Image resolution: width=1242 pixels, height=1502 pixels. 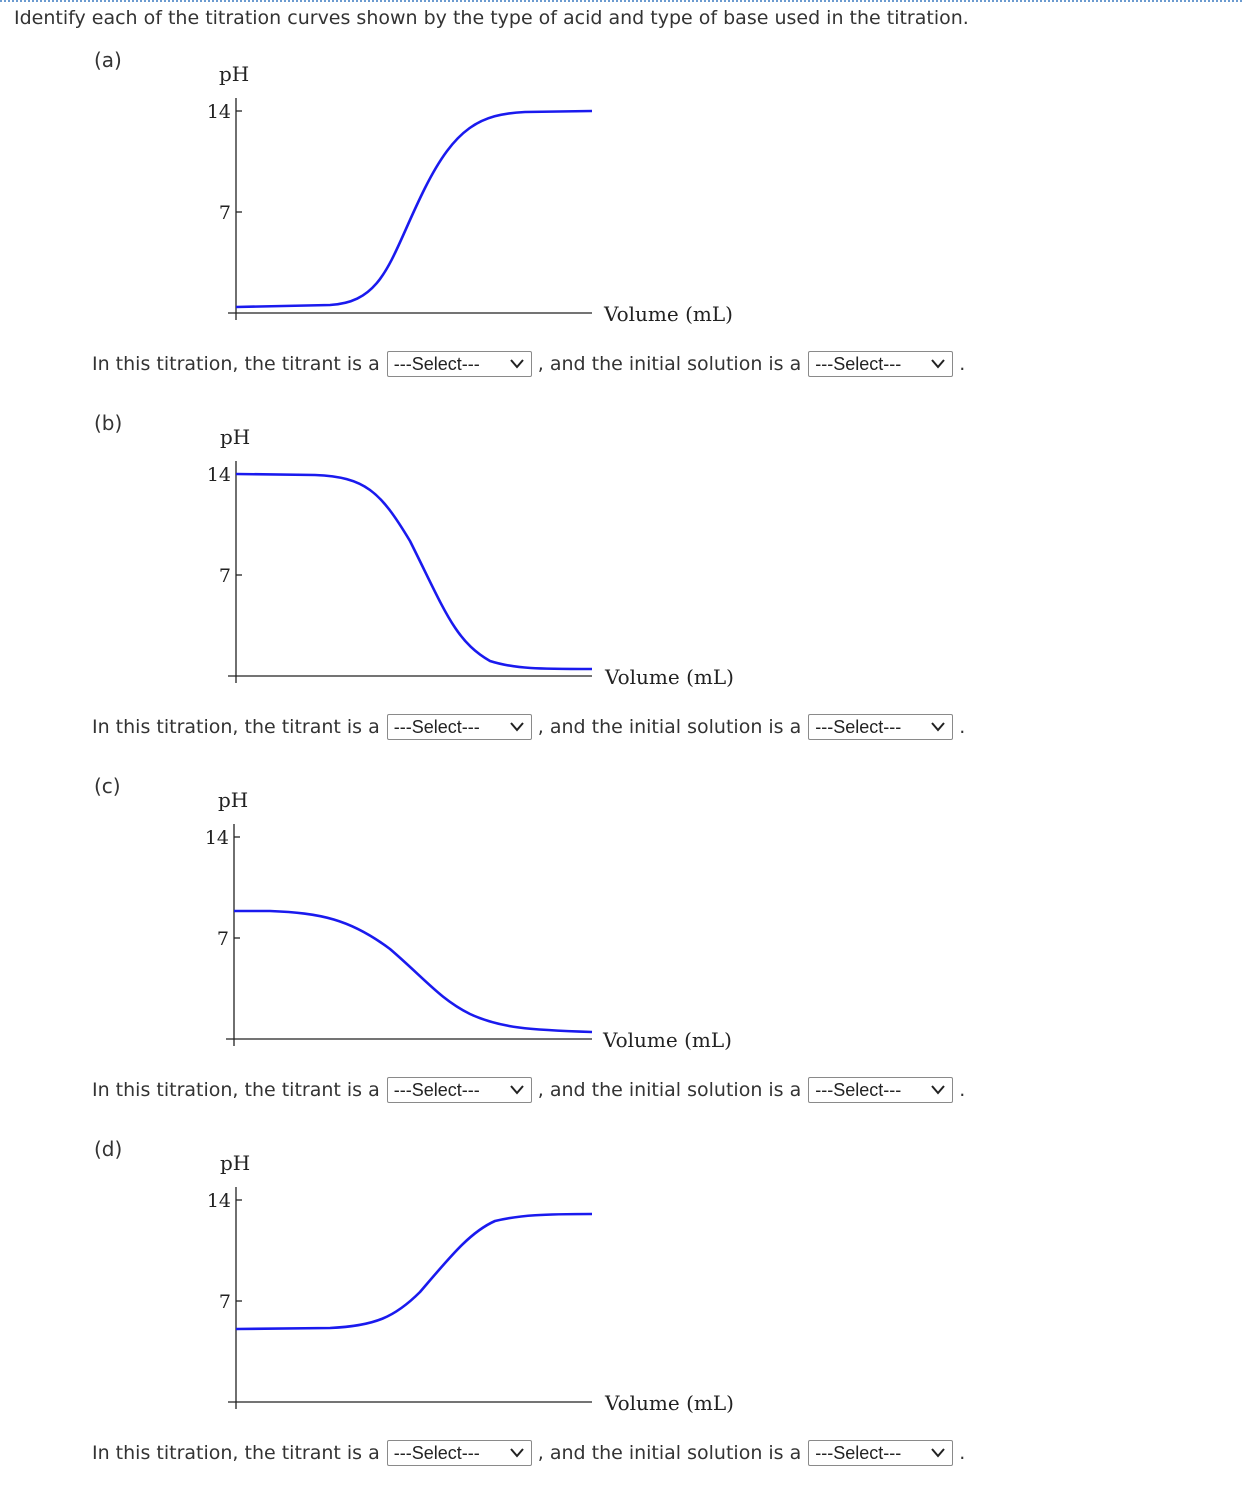 I want to click on part-label: (c), so click(x=107, y=786).